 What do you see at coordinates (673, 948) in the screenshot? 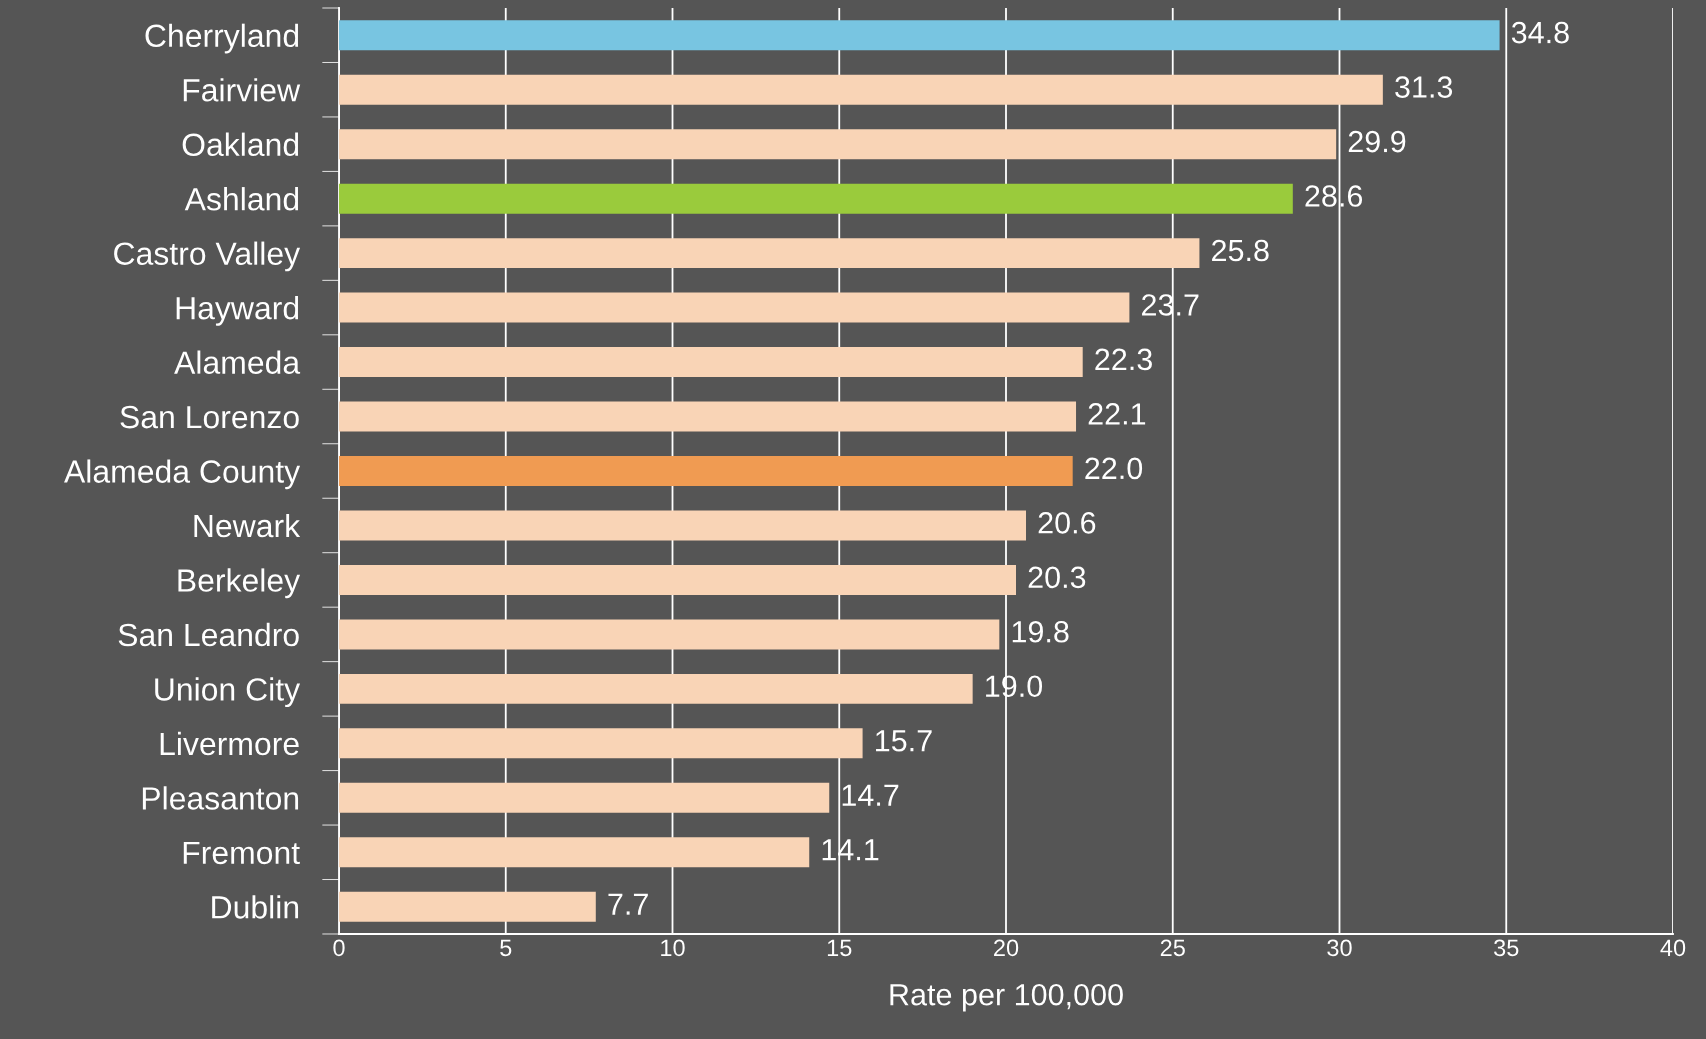
I see `x-tick-label: 10` at bounding box center [673, 948].